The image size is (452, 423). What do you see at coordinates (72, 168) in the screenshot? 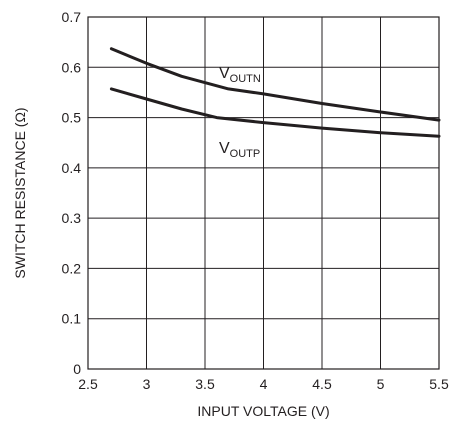
I see `y-tick-label: 0.4` at bounding box center [72, 168].